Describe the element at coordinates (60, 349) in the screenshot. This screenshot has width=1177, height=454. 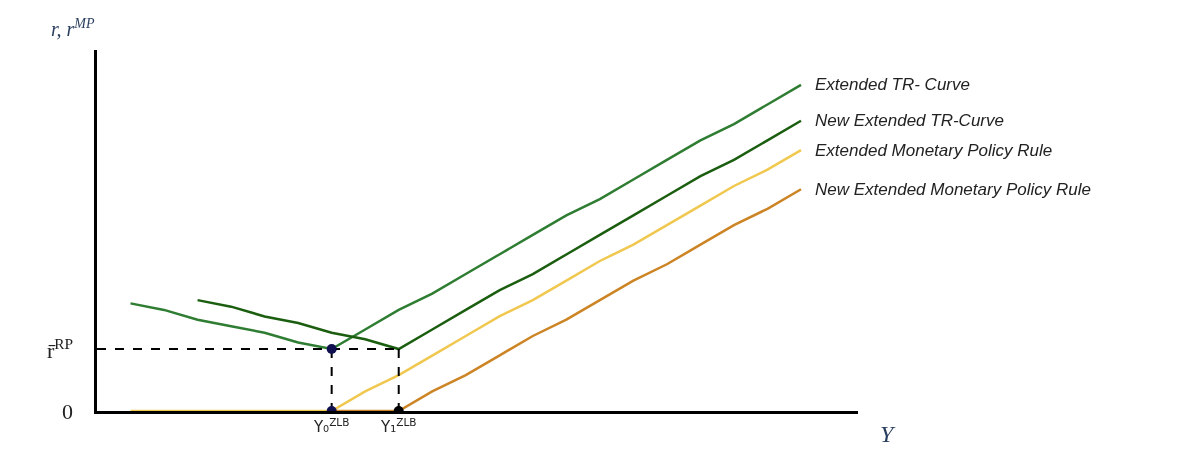
I see `text: r̄$^{RP}$` at that location.